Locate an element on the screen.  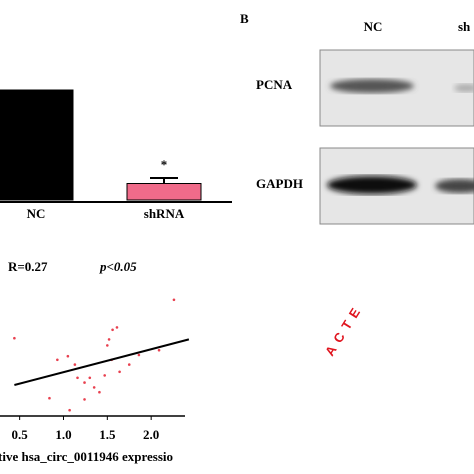
x-tick-label: shRNA is located at coordinates (164, 213).